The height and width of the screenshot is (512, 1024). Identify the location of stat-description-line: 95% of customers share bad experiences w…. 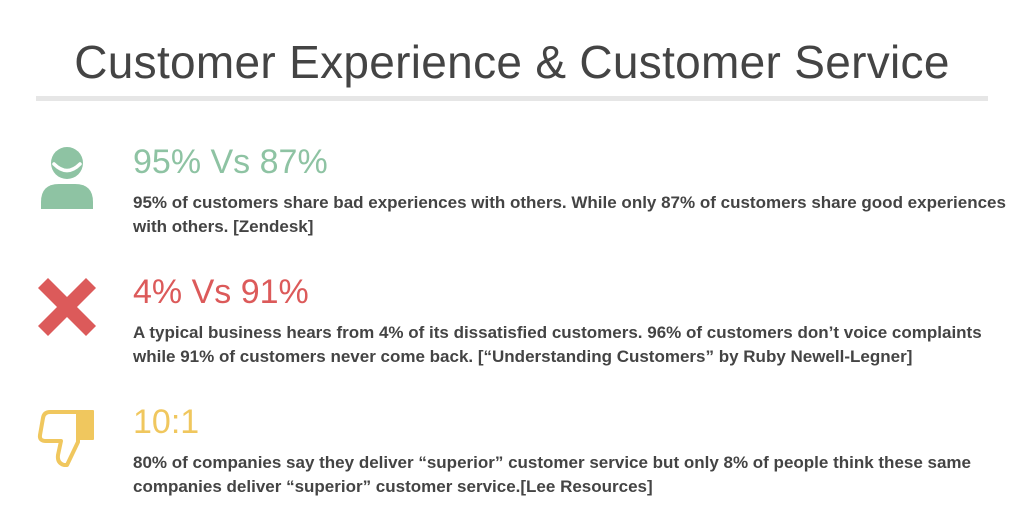
(569, 202).